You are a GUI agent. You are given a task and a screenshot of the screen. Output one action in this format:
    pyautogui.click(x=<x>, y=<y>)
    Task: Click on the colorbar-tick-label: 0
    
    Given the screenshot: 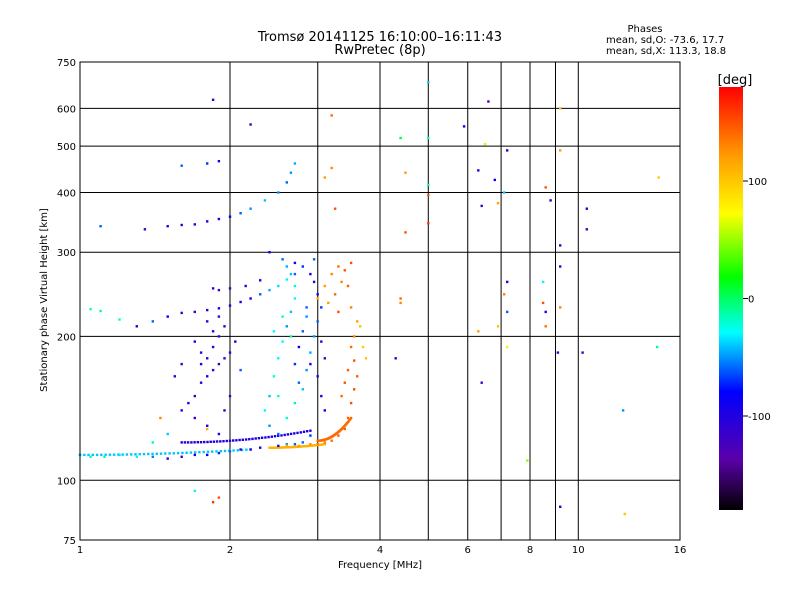 What is the action you would take?
    pyautogui.click(x=751, y=300)
    